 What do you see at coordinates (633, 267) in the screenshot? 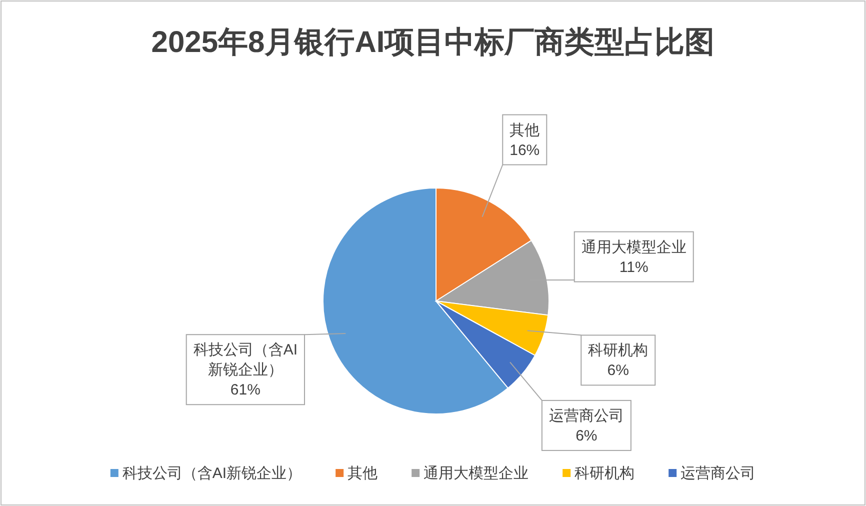
I see `data-label: 11%` at bounding box center [633, 267].